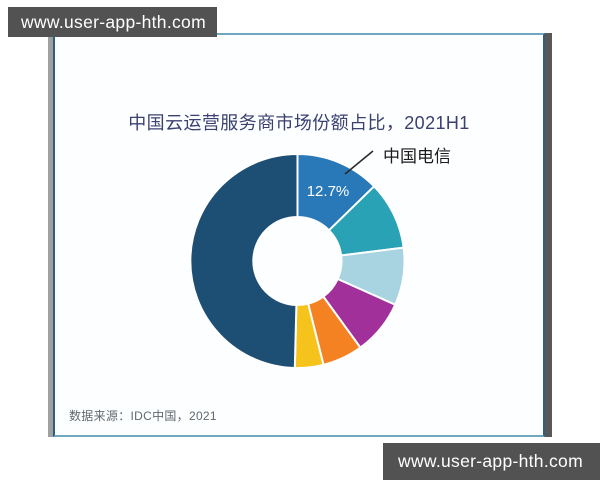 This screenshot has height=480, width=600. What do you see at coordinates (328, 191) in the screenshot?
I see `slice-value-label: 12.7%` at bounding box center [328, 191].